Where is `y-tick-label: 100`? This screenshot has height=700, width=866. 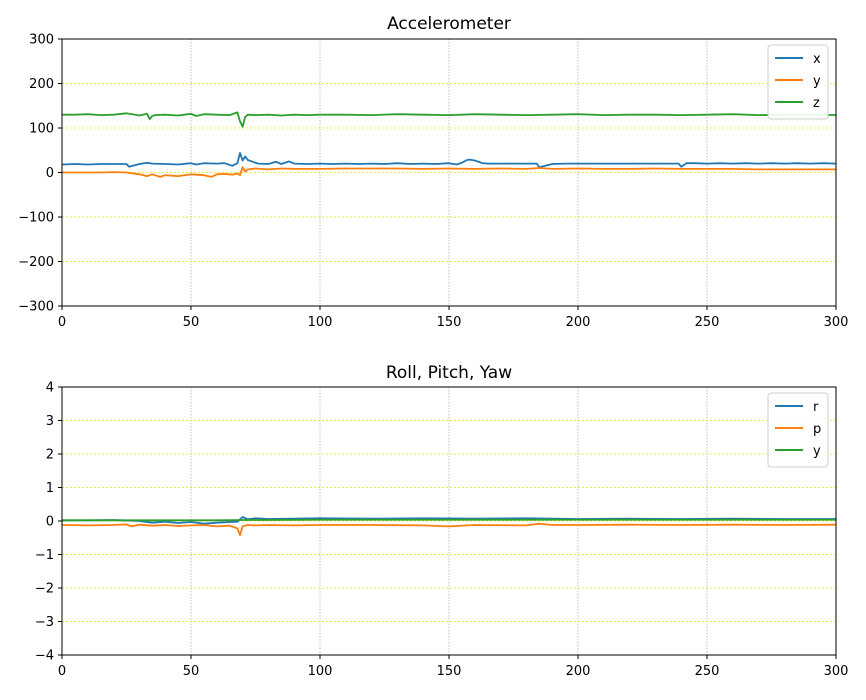
y-tick-label: 100 is located at coordinates (41, 129).